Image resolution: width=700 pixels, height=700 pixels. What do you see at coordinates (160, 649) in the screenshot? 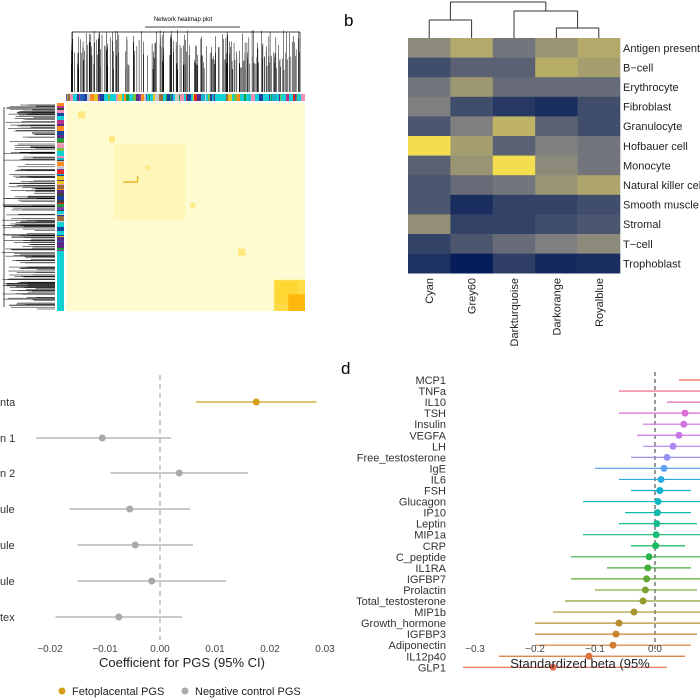
I see `x-tick-label: 0.00` at bounding box center [160, 649].